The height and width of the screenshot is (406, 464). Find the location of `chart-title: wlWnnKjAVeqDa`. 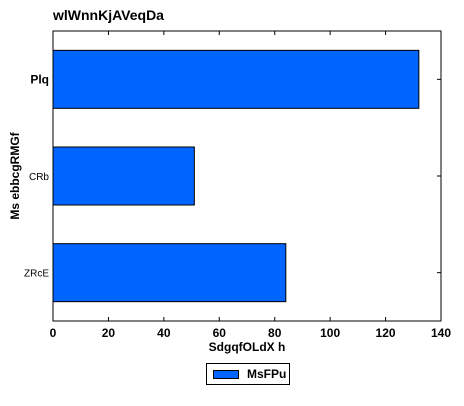

chart-title: wlWnnKjAVeqDa is located at coordinates (108, 15).